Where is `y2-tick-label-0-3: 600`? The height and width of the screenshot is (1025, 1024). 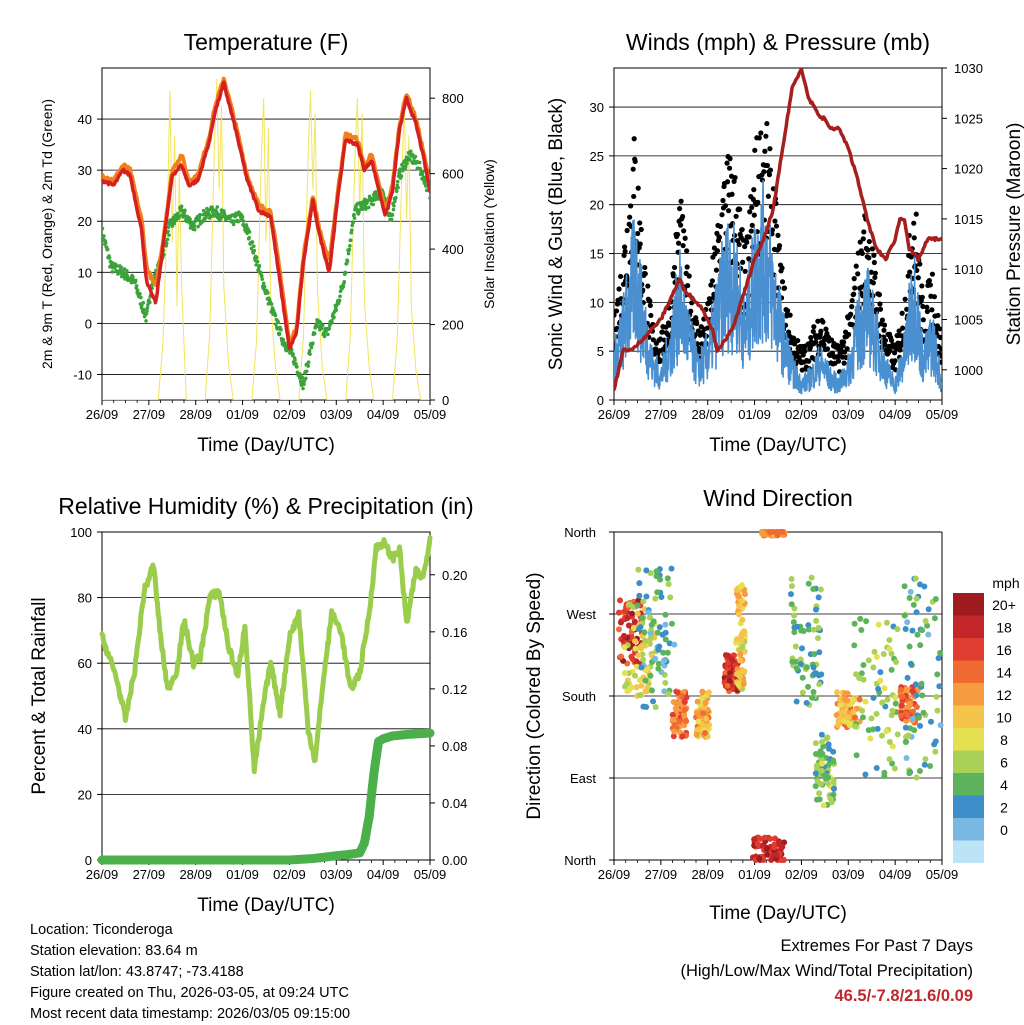 y2-tick-label-0-3: 600 is located at coordinates (453, 174).